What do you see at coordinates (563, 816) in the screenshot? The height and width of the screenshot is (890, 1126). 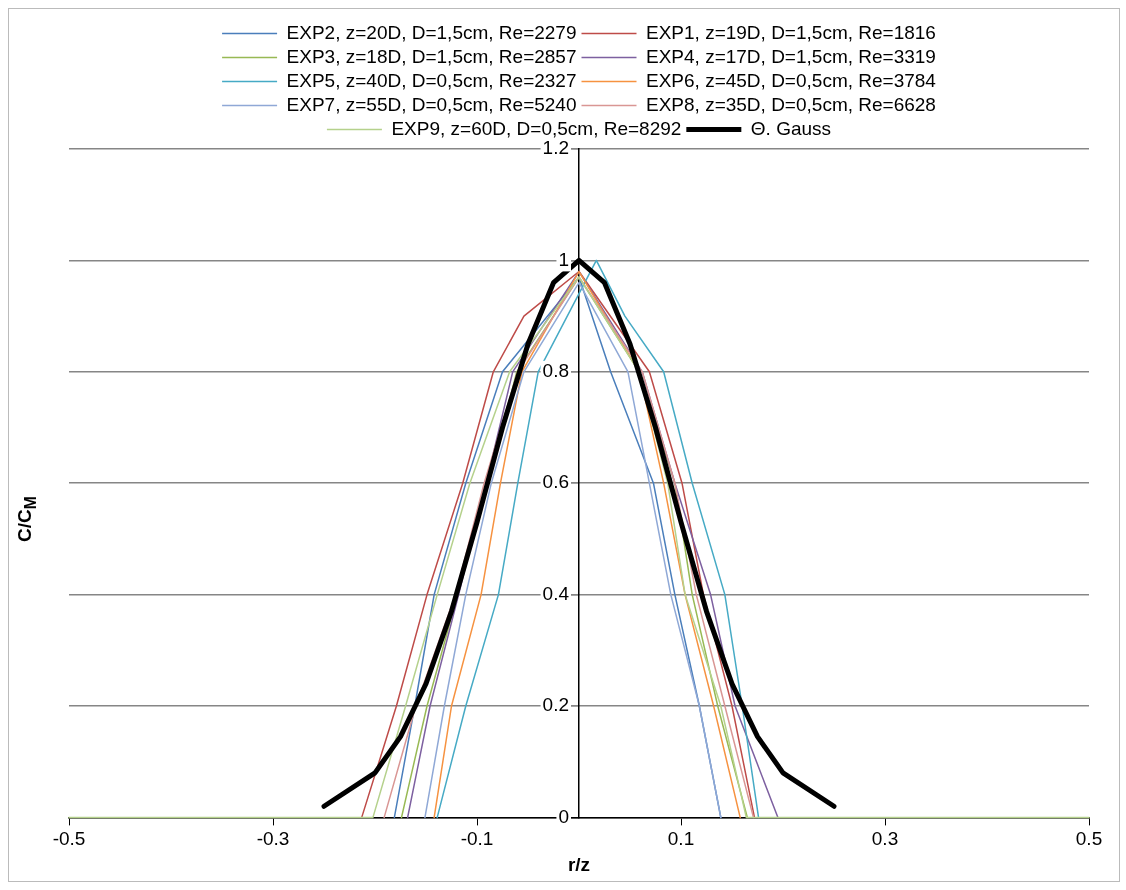 I see `y-tick-label: 0` at bounding box center [563, 816].